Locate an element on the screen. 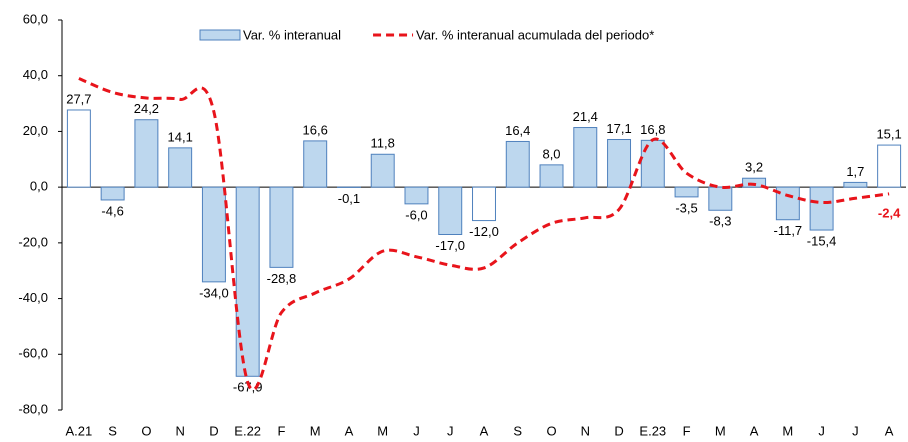 This screenshot has width=908, height=442. y-tick-label: -20,0 is located at coordinates (33, 241).